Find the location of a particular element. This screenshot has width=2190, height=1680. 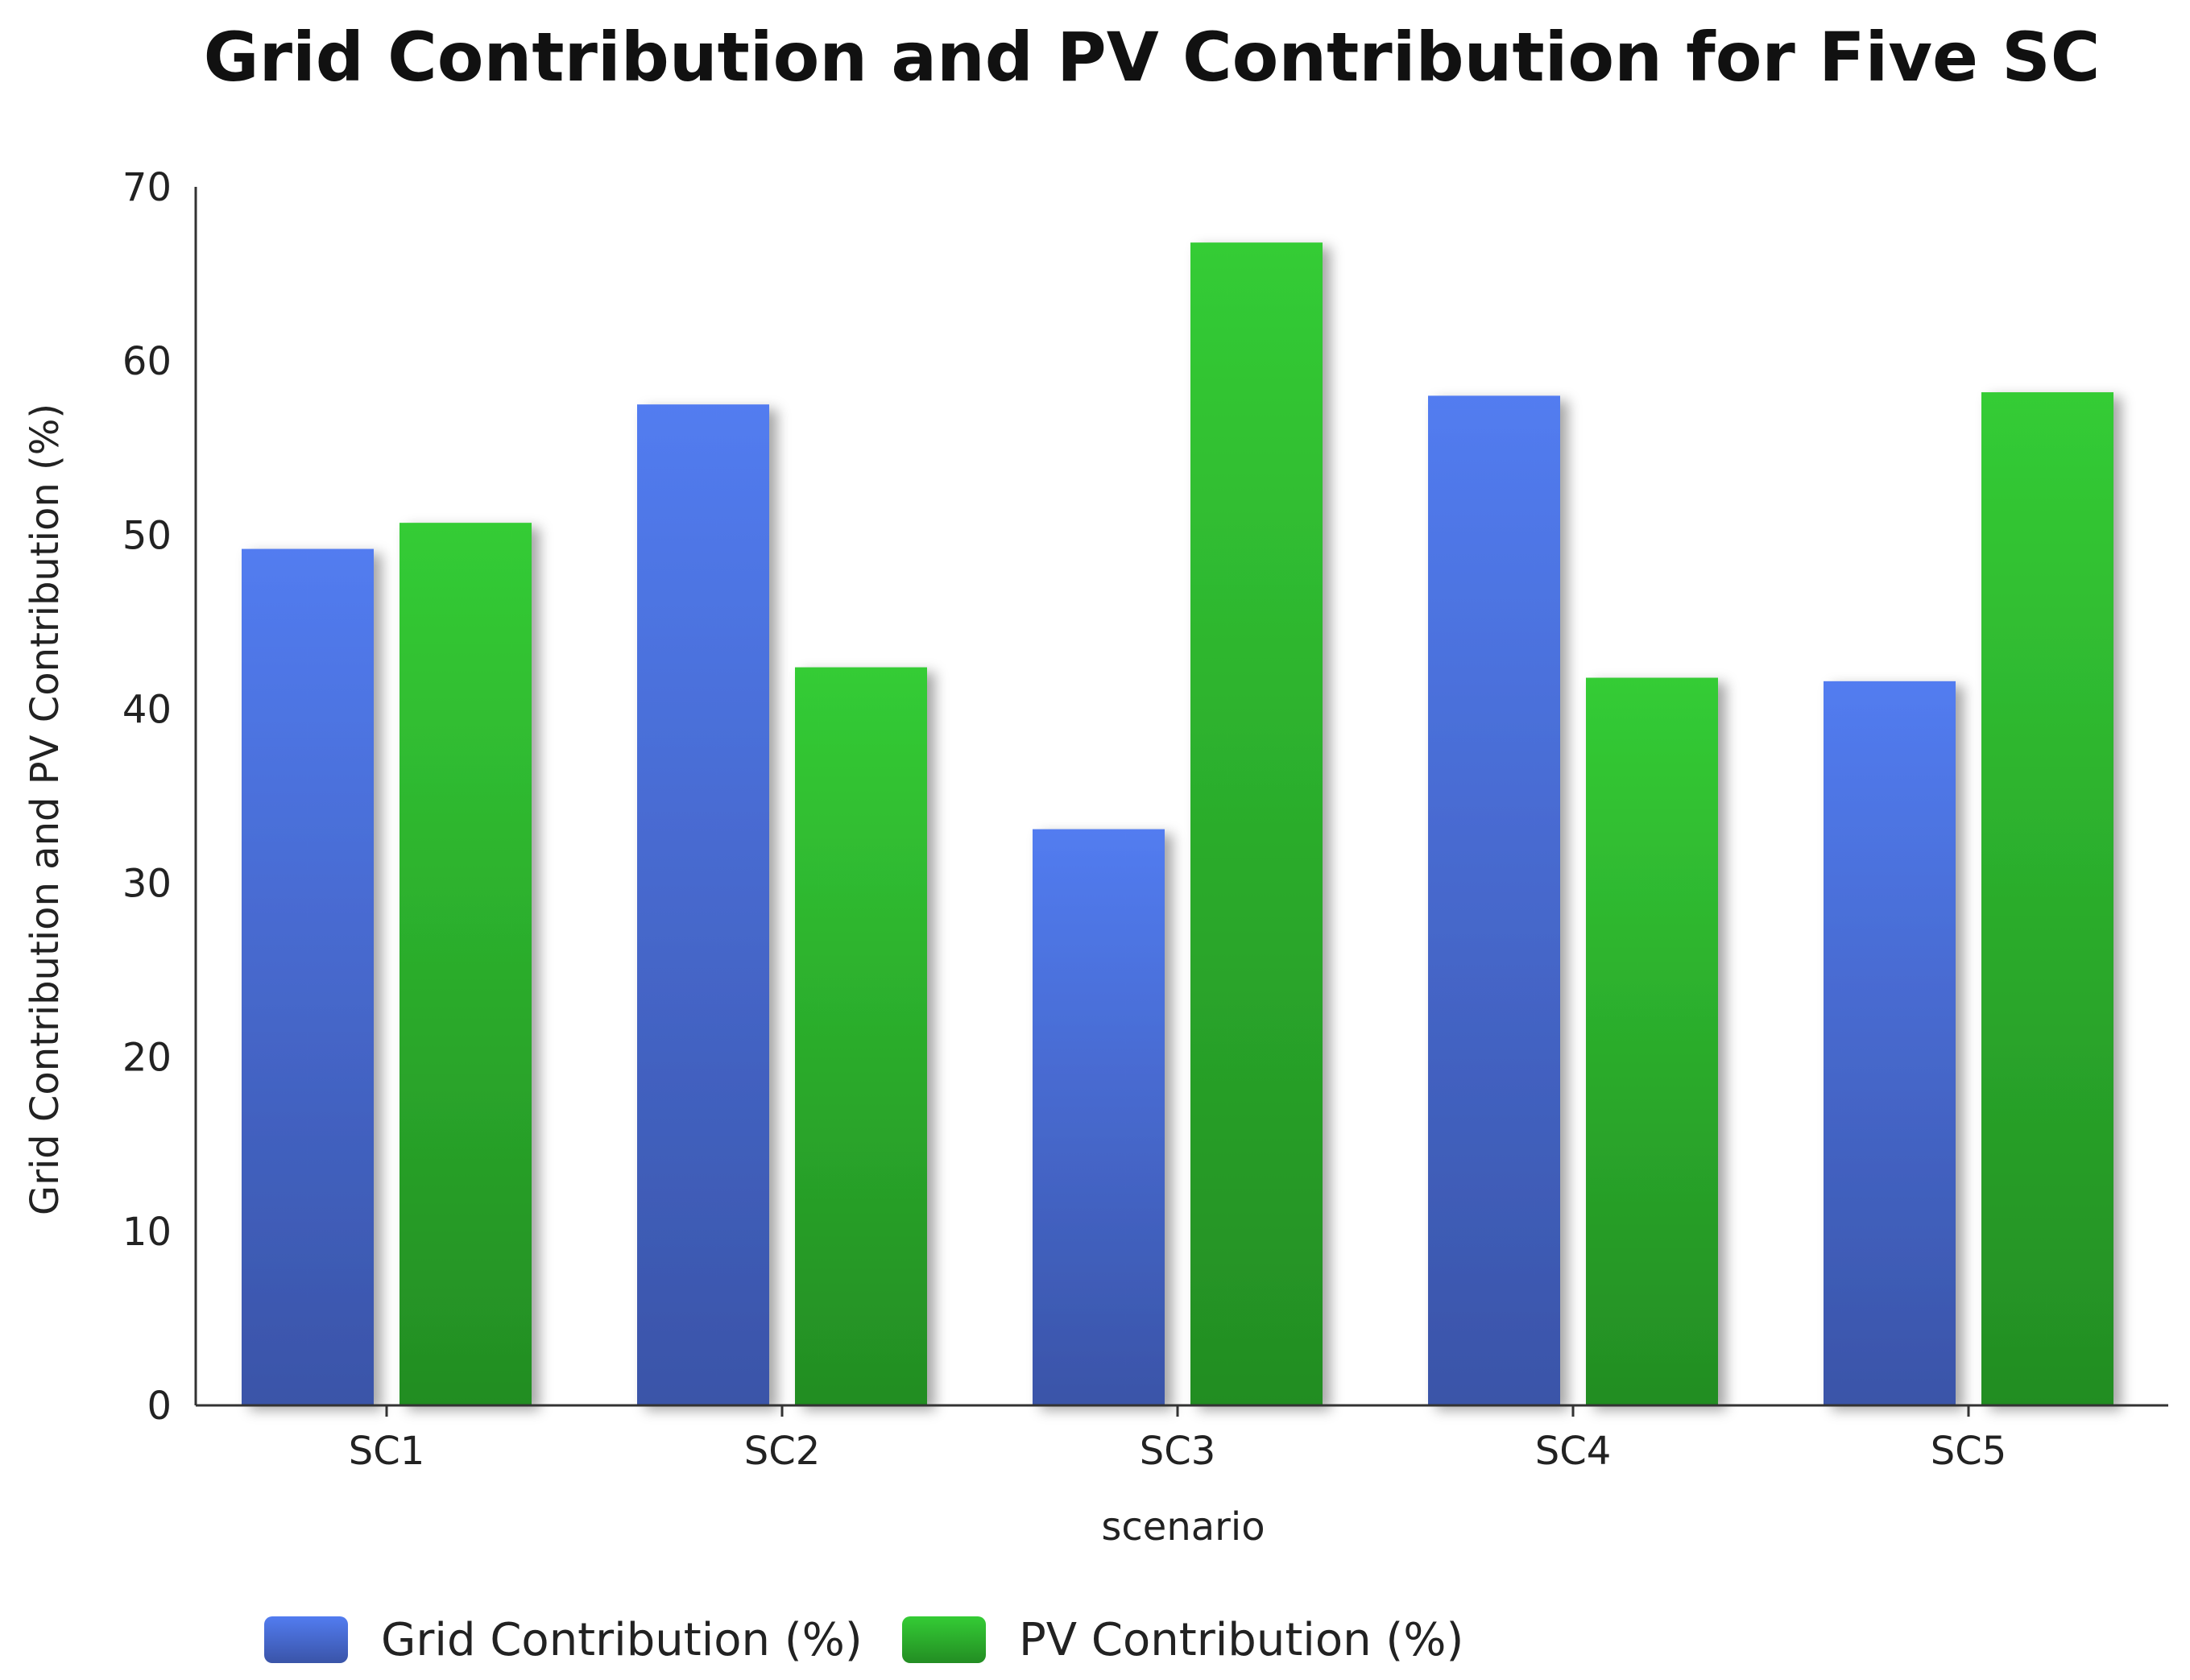

legend-label-series-2: PV Contribution (%) is located at coordinates (1241, 1640).